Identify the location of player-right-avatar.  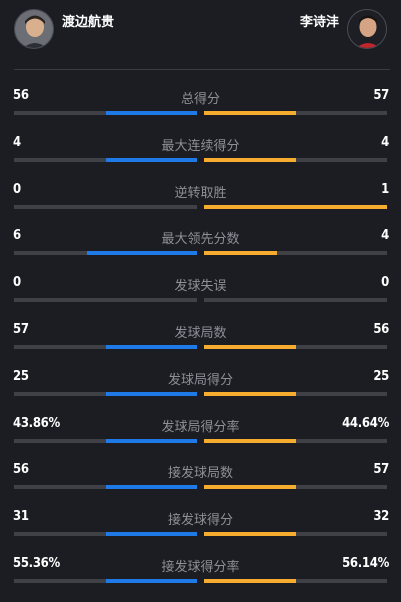
(367, 29).